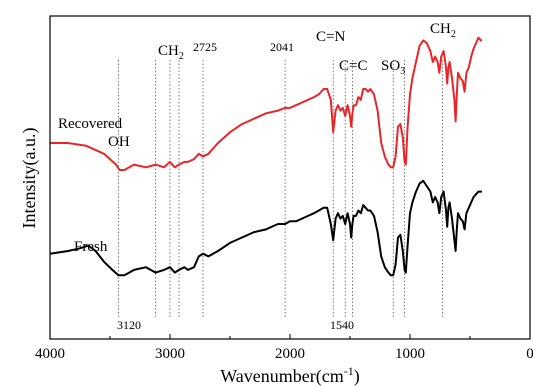  Describe the element at coordinates (342, 325) in the screenshot. I see `ann-1540: 1540` at that location.